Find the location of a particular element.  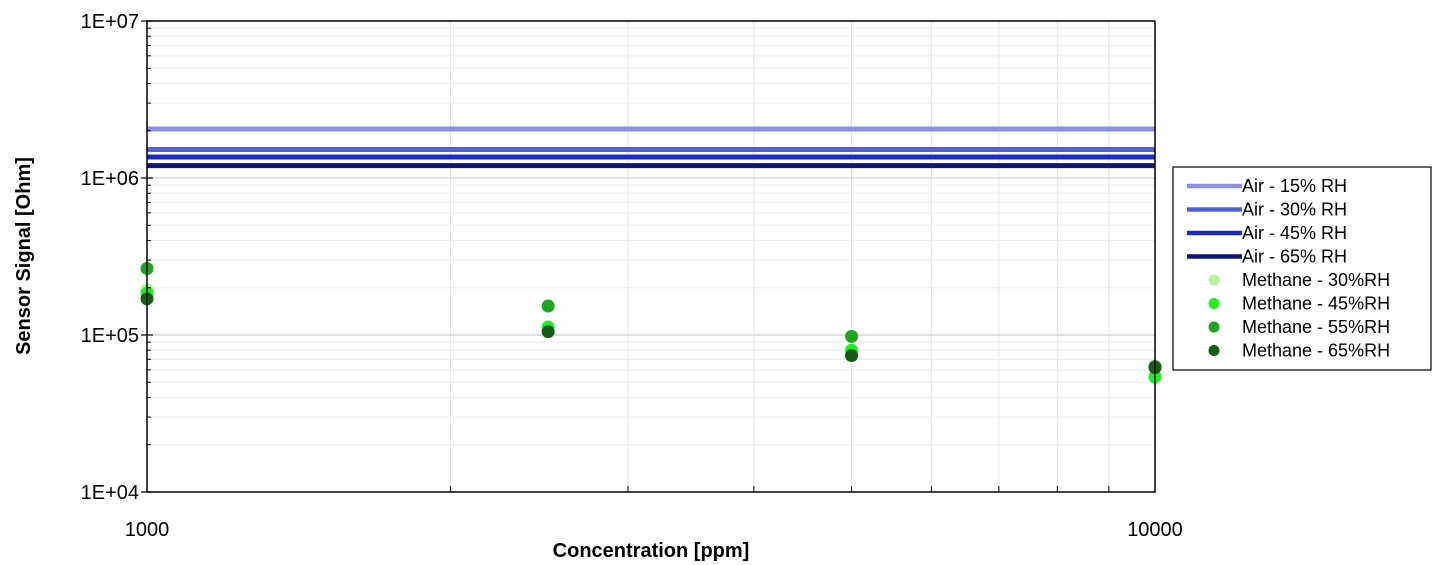

legend-label: Methane - 65%RH is located at coordinates (1316, 351).